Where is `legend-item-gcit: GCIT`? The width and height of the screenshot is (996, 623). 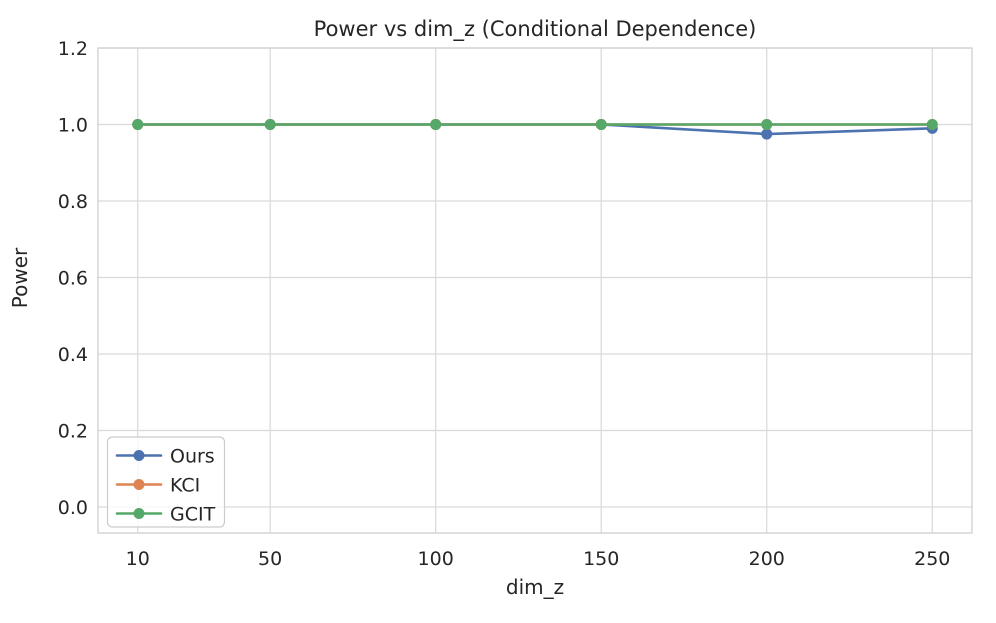 legend-item-gcit: GCIT is located at coordinates (165, 515).